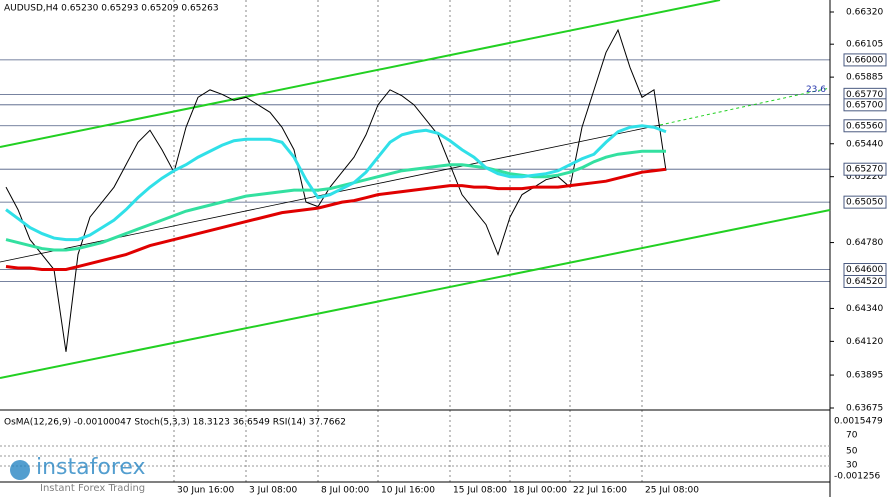 Image resolution: width=888 pixels, height=497 pixels. I want to click on fibo-label: 23.6, so click(816, 90).